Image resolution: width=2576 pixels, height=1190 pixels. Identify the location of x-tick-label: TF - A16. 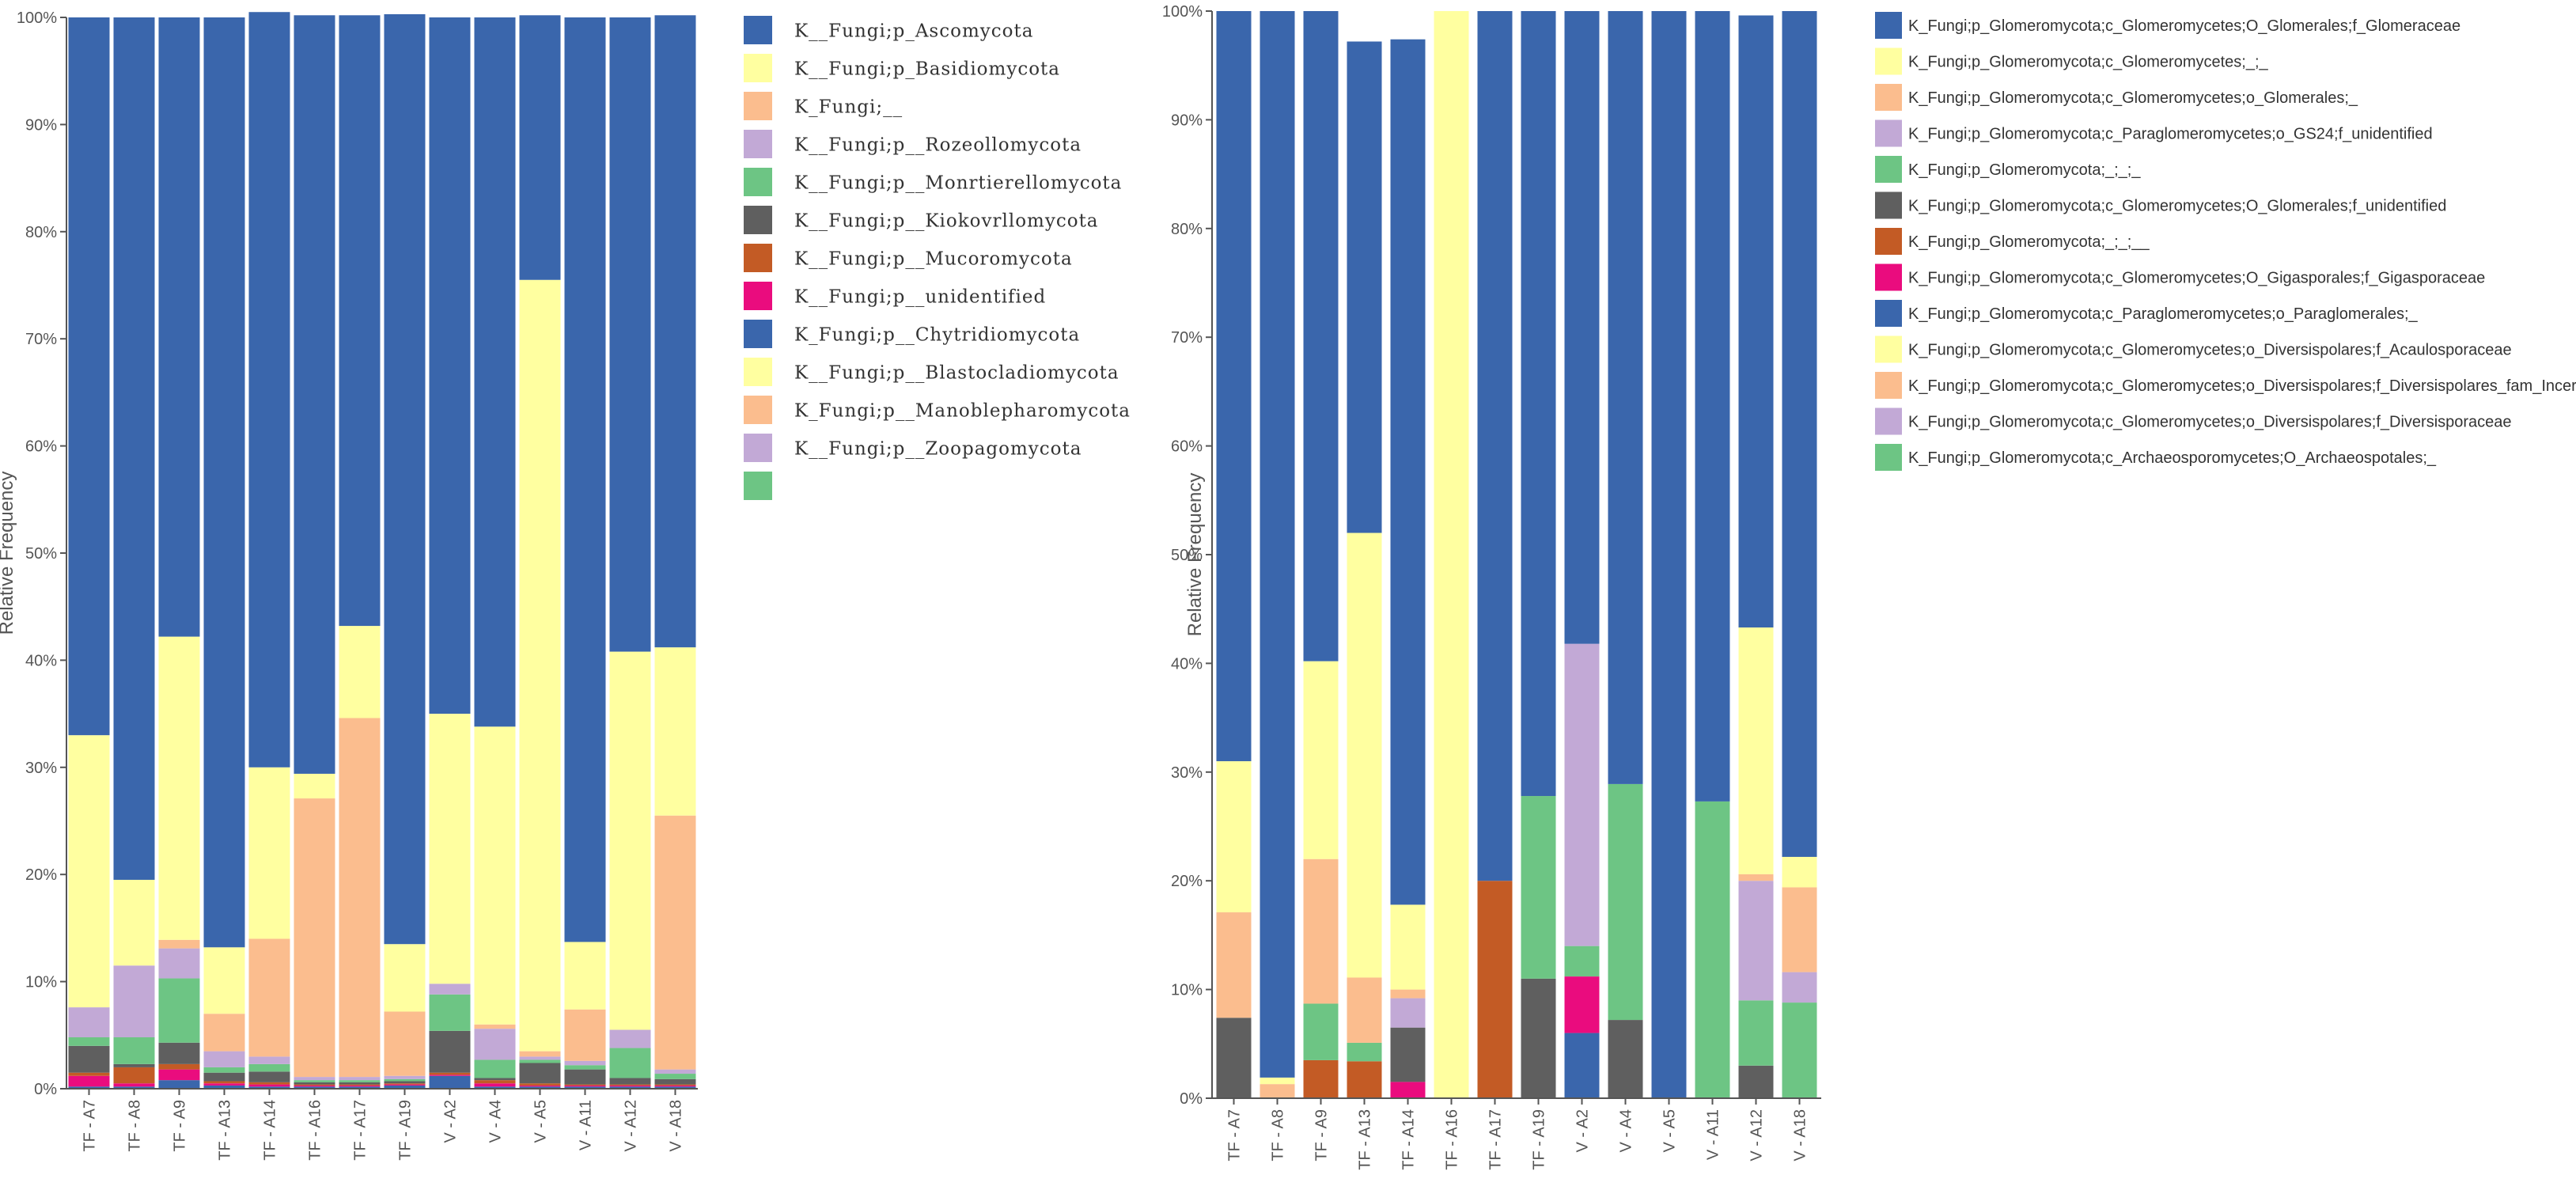
(1452, 1139).